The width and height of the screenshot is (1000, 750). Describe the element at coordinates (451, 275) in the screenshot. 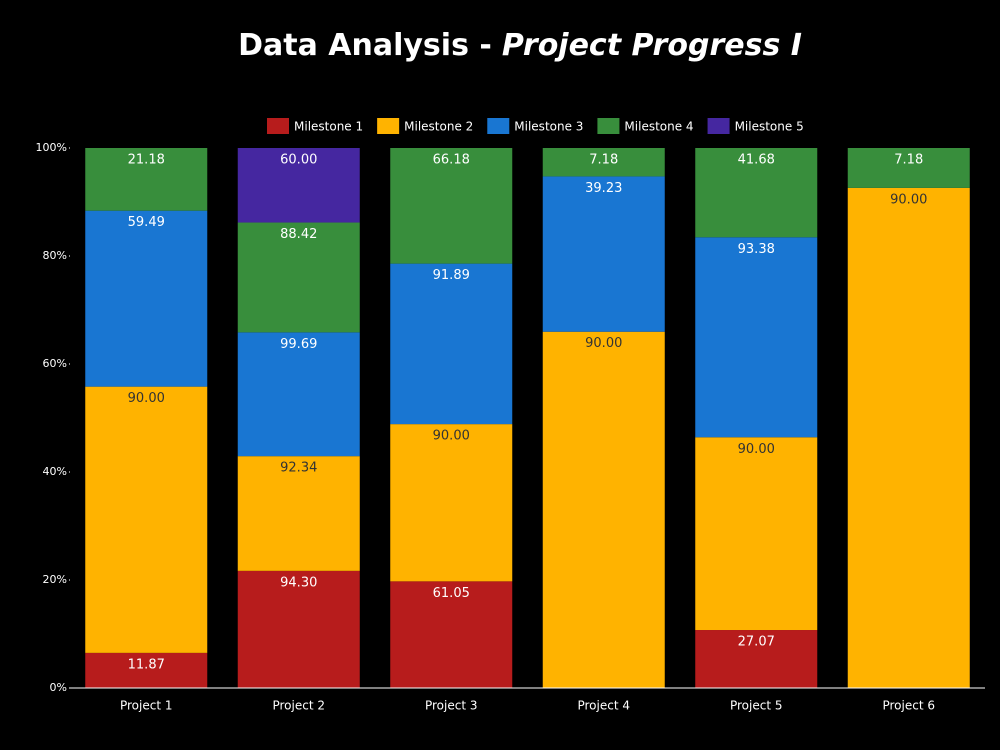

I see `data-label: 91.89` at that location.